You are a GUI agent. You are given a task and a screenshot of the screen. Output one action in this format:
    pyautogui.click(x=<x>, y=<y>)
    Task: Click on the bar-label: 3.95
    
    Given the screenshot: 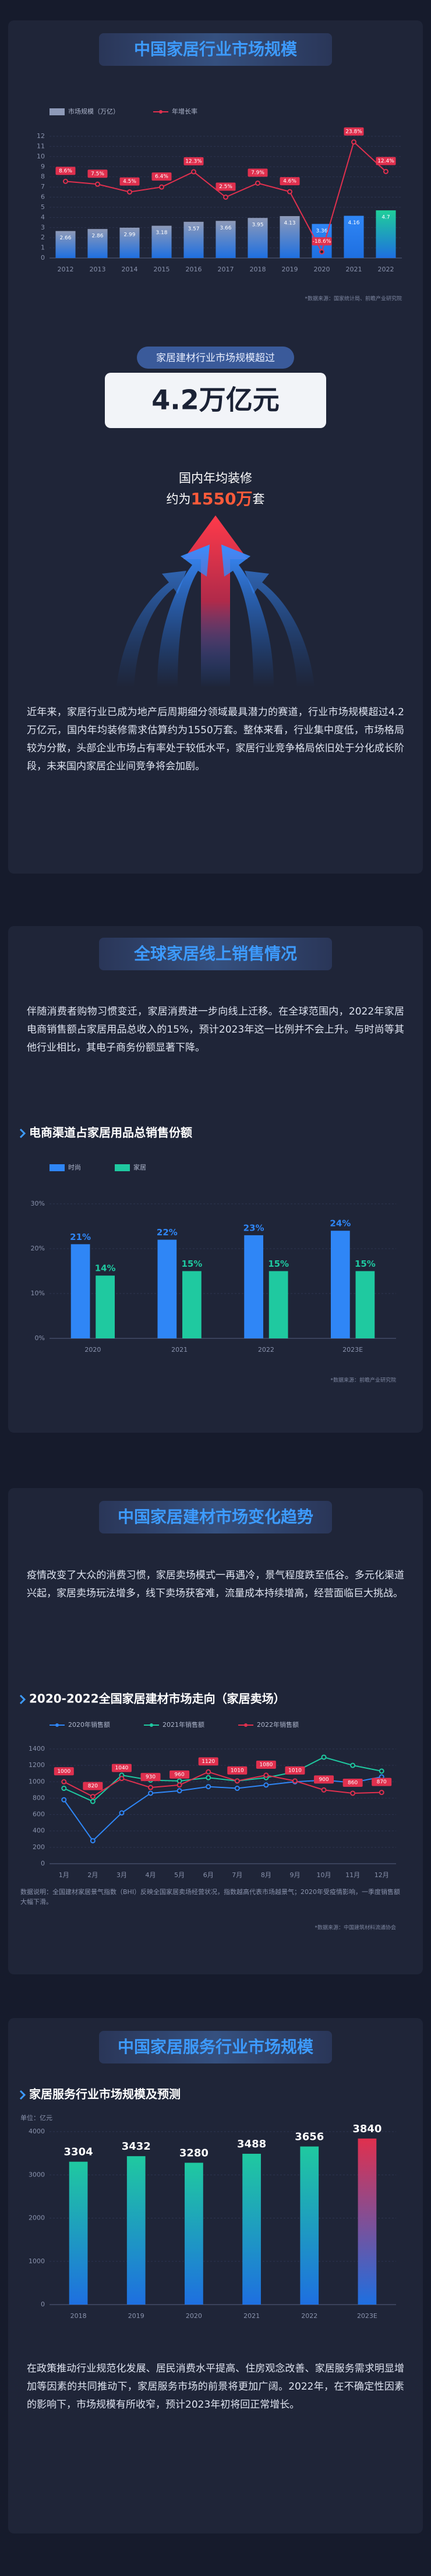 What is the action you would take?
    pyautogui.click(x=257, y=225)
    